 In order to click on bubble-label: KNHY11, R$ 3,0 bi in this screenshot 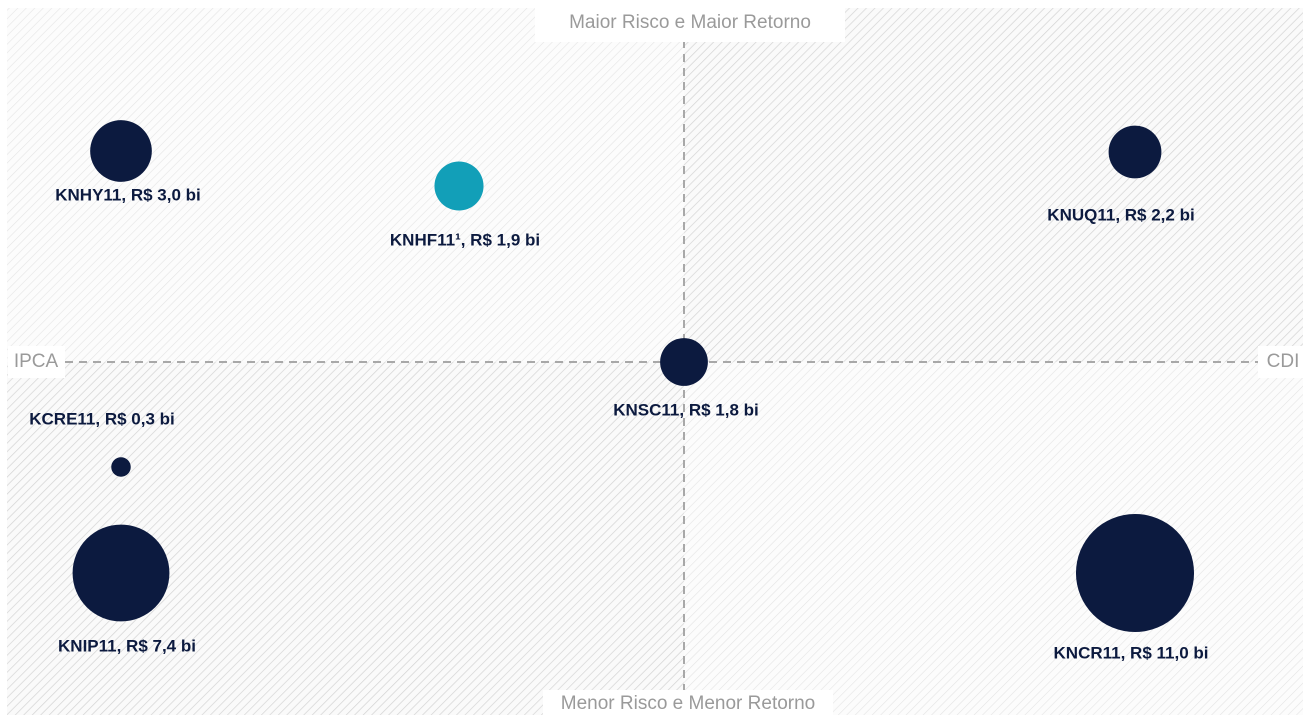, I will do `click(128, 194)`.